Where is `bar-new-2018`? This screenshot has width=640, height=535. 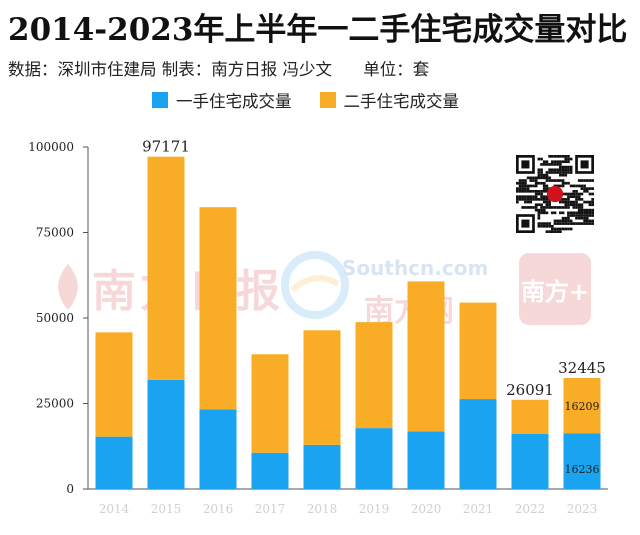
bar-new-2018 is located at coordinates (322, 466).